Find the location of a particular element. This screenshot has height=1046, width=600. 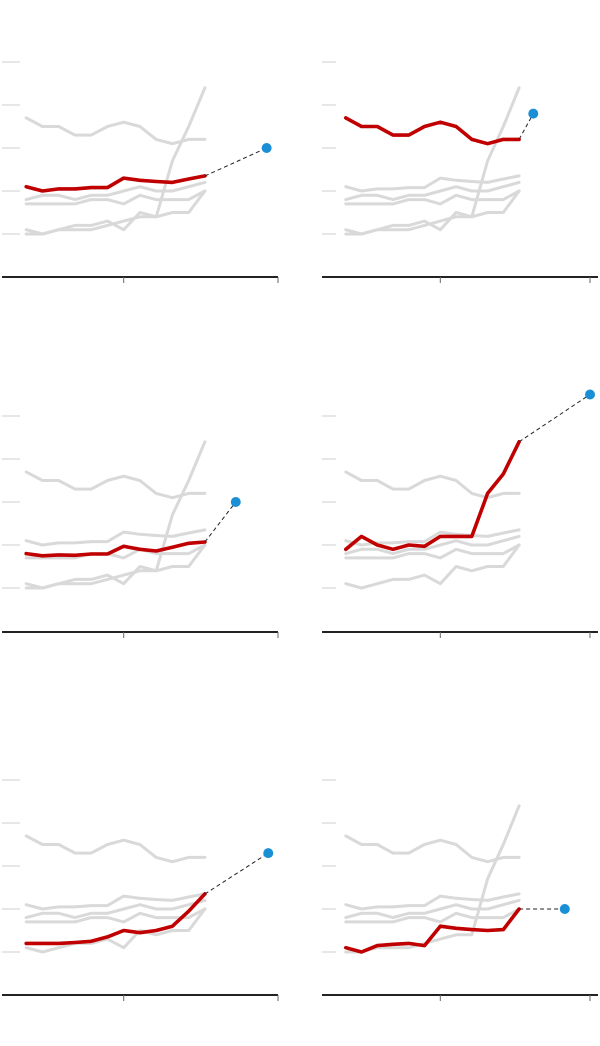

chart-panel-c is located at coordinates (140, 526).